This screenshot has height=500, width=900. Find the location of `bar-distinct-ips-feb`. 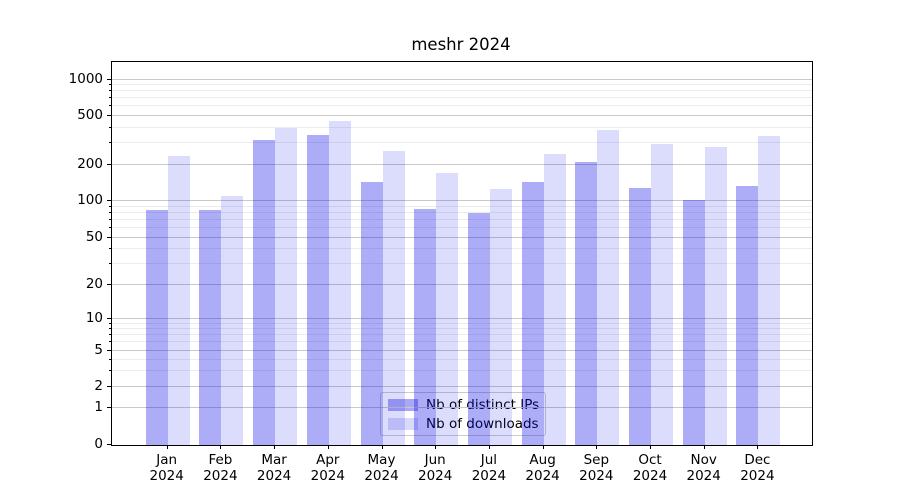

bar-distinct-ips-feb is located at coordinates (210, 327).